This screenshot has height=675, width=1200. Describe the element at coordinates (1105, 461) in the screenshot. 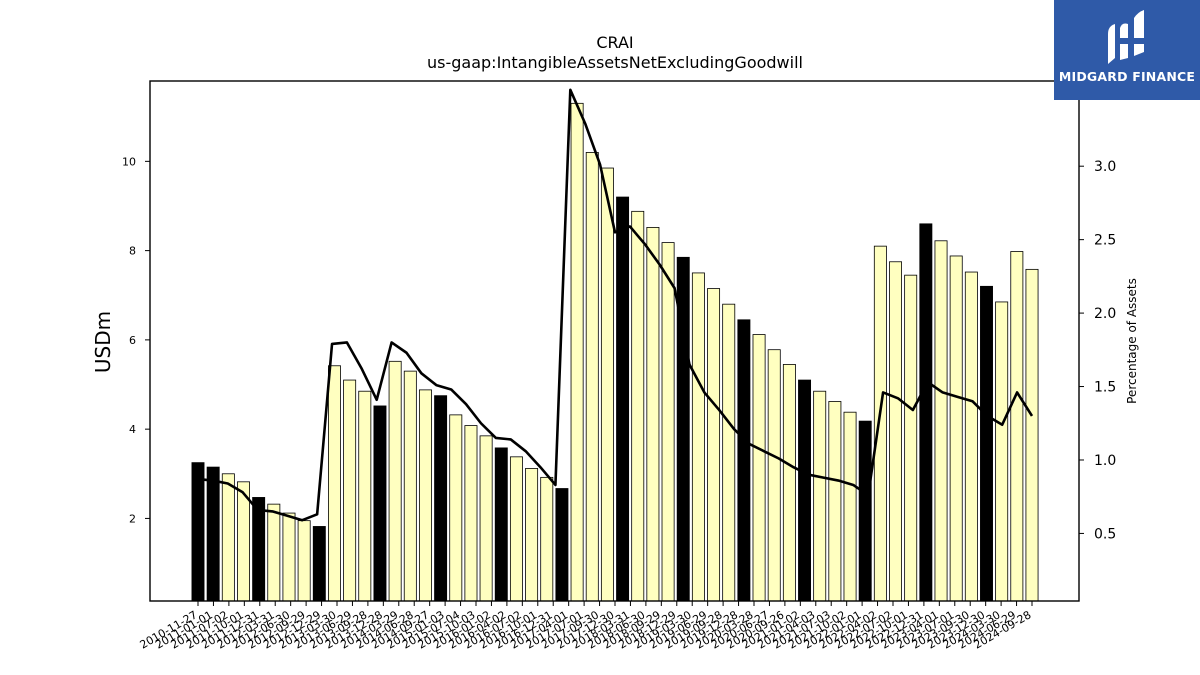

I see `y2-tick-label: 1.0` at that location.